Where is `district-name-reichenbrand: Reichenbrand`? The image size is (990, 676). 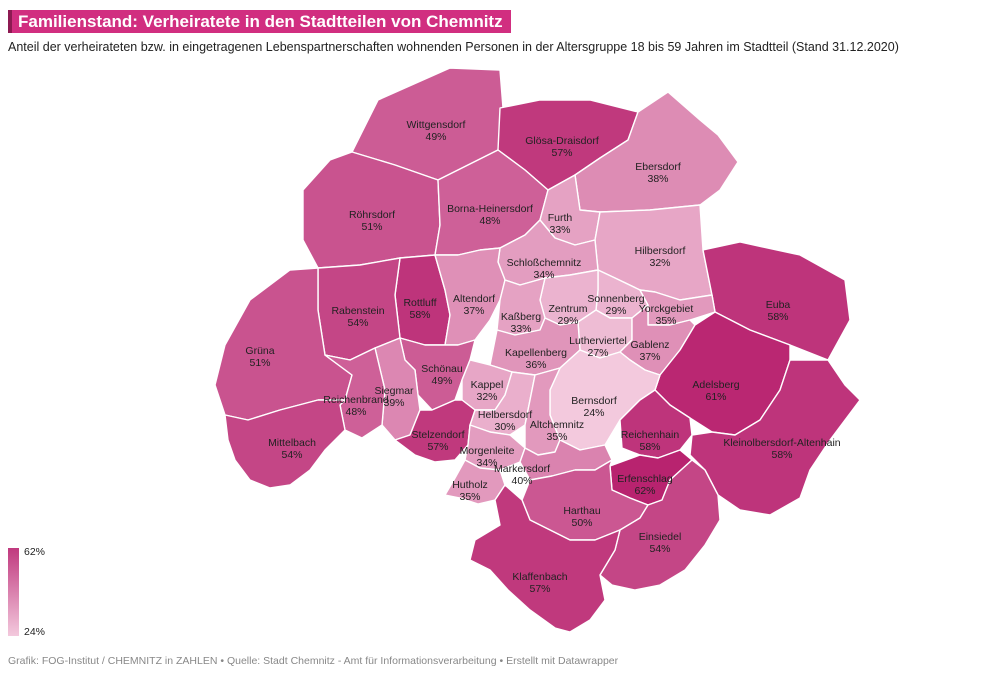 district-name-reichenbrand: Reichenbrand is located at coordinates (356, 400).